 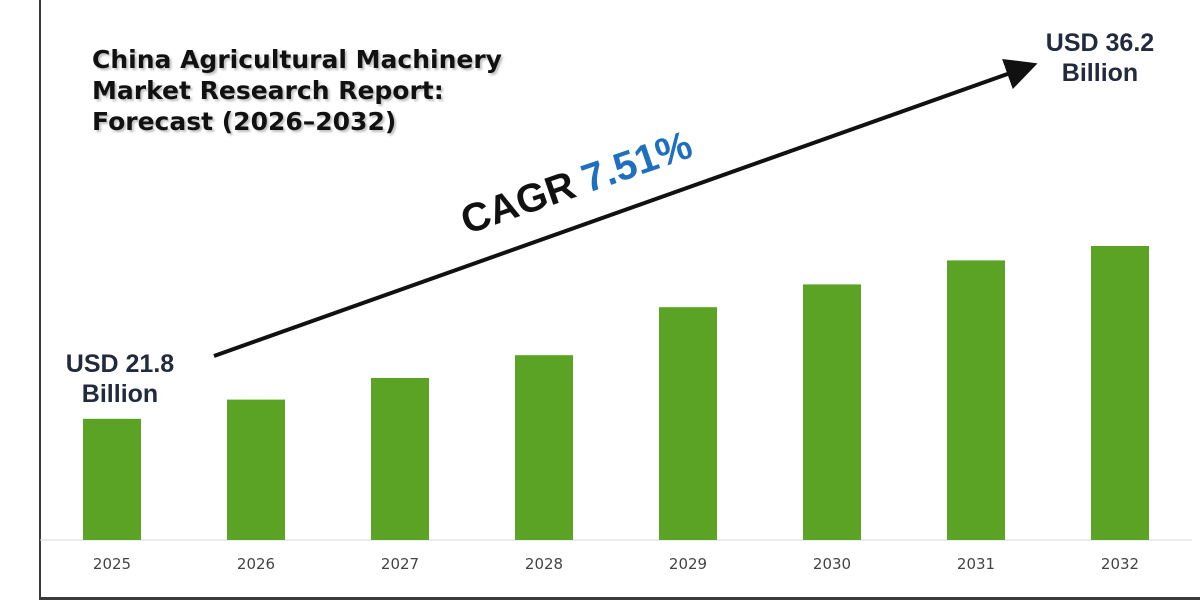 I want to click on x-tick-label-2027: 2027, so click(x=400, y=564).